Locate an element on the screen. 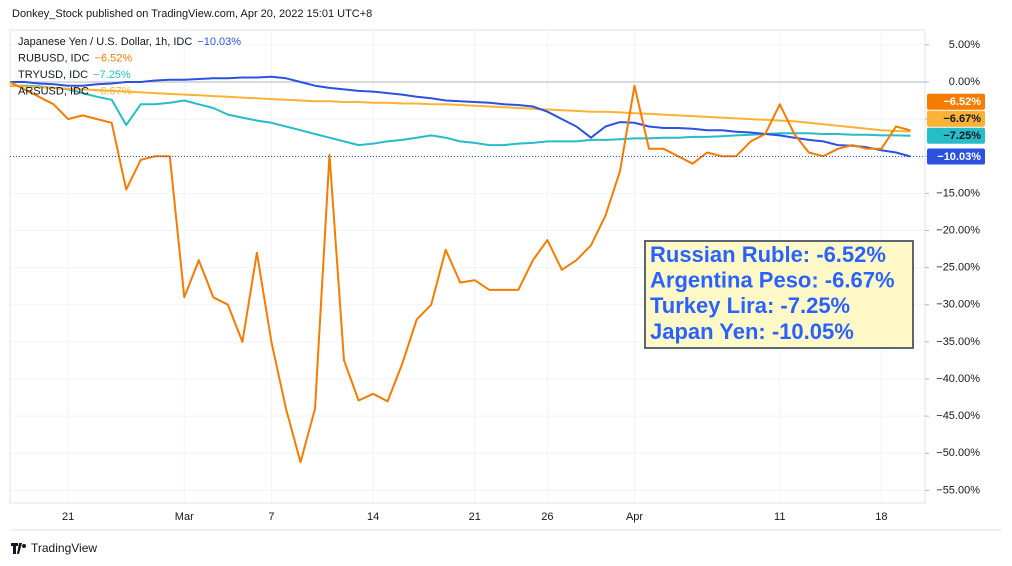 The image size is (1012, 566). legend-name: RUBUSD, IDC is located at coordinates (54, 58).